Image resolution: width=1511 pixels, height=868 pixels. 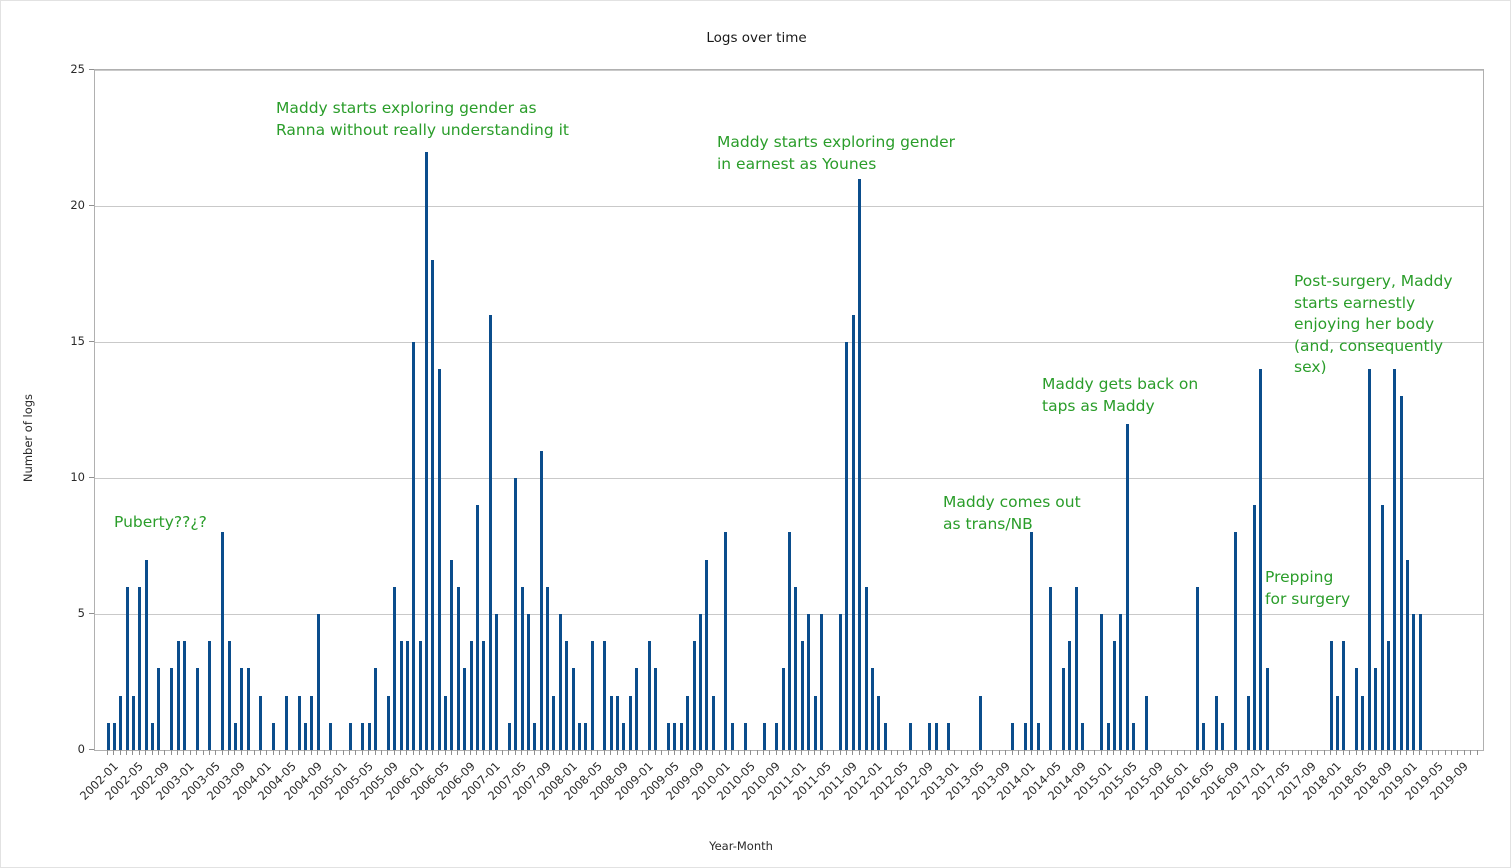 I want to click on x-tick-label: 2018-01, so click(x=1322, y=781).